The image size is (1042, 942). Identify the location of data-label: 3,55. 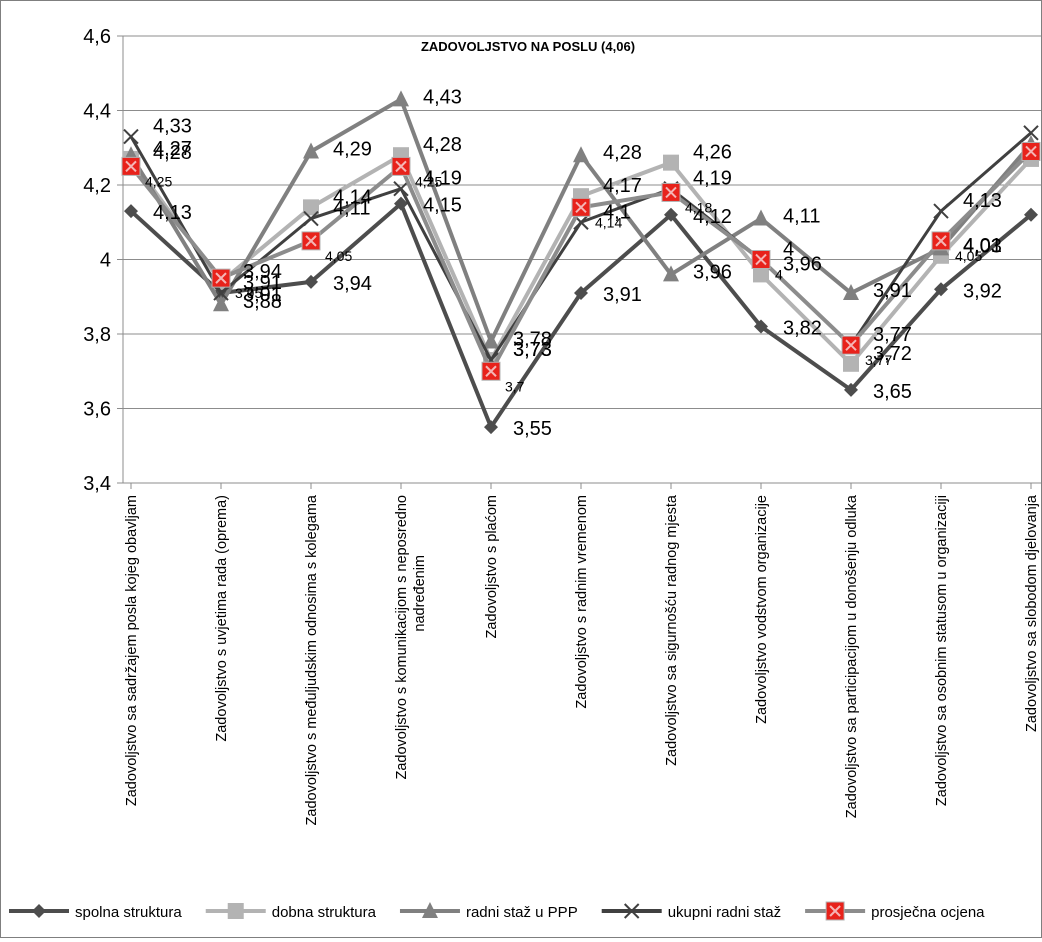
(532, 429).